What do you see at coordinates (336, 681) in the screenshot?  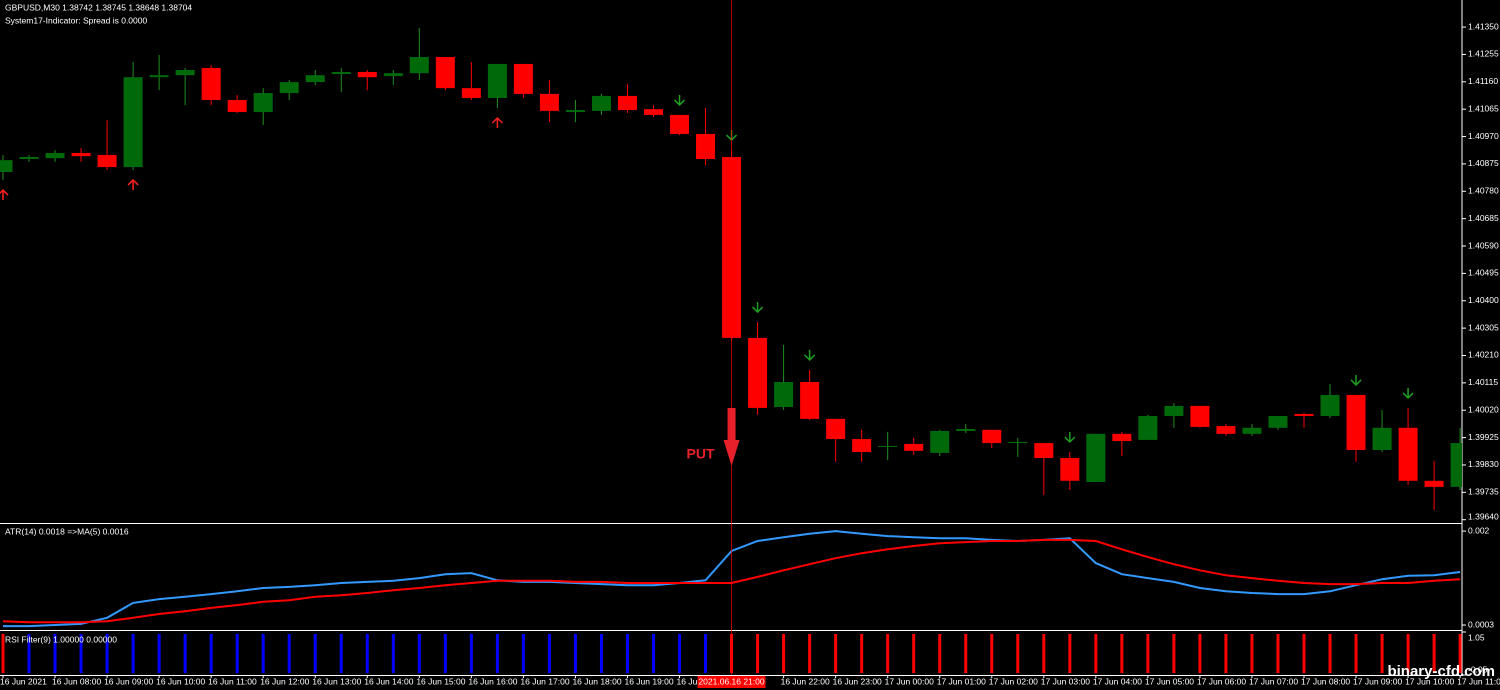 I see `x-tick-label: 16 Jun 13:00` at bounding box center [336, 681].